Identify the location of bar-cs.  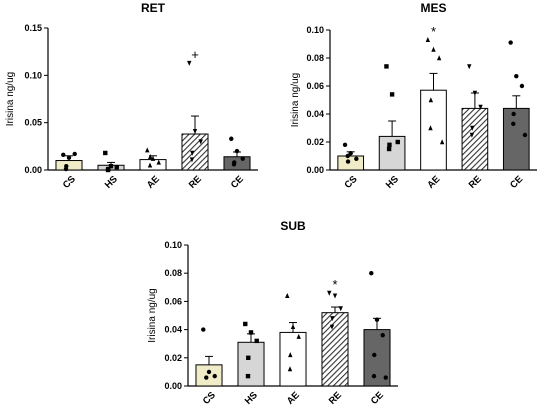
(209, 375).